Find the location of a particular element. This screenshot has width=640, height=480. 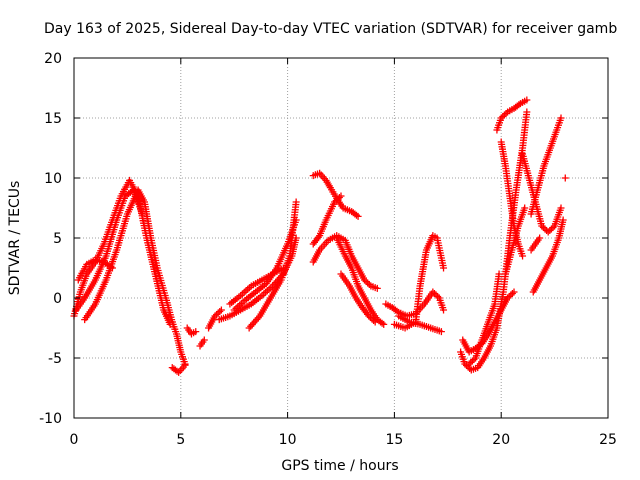

series-track-ae is located at coordinates (535, 244).